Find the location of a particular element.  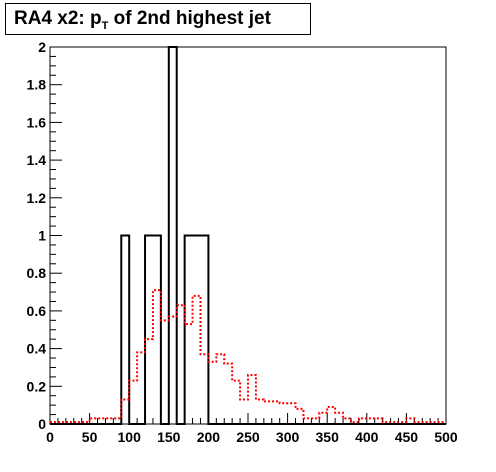

title-main: RA4 x2: p is located at coordinates (58, 18).